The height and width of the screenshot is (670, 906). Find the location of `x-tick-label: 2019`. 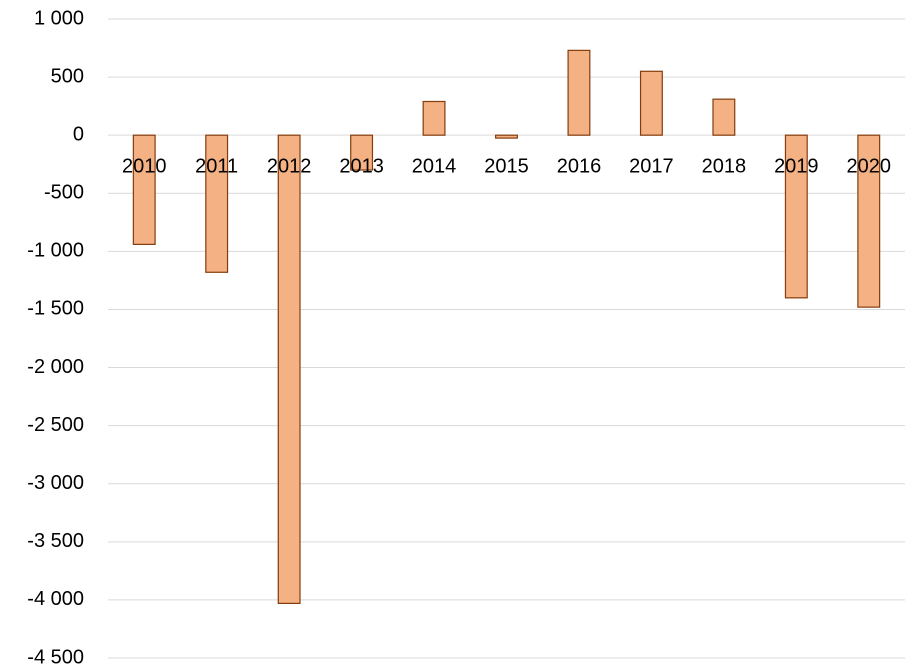

x-tick-label: 2019 is located at coordinates (796, 166).